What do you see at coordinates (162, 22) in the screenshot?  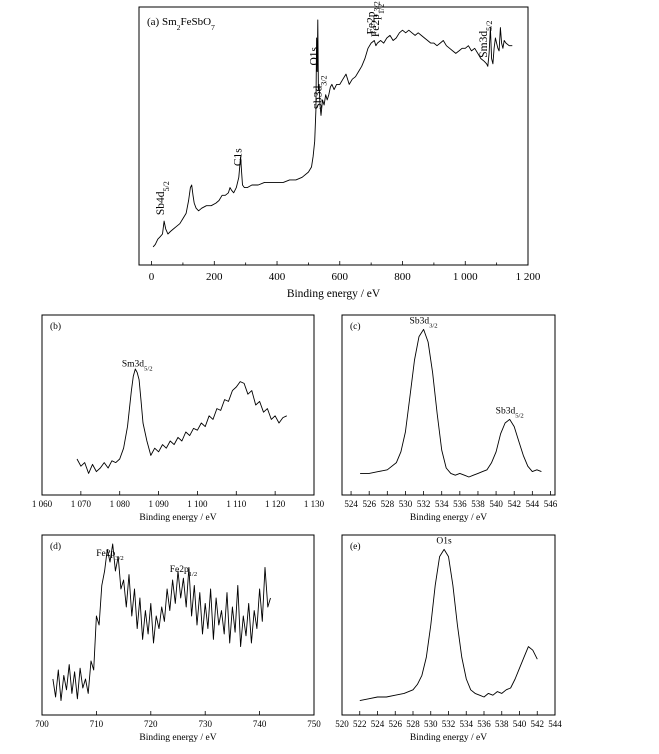 I see `panel-title-part: (a) Sm` at bounding box center [162, 22].